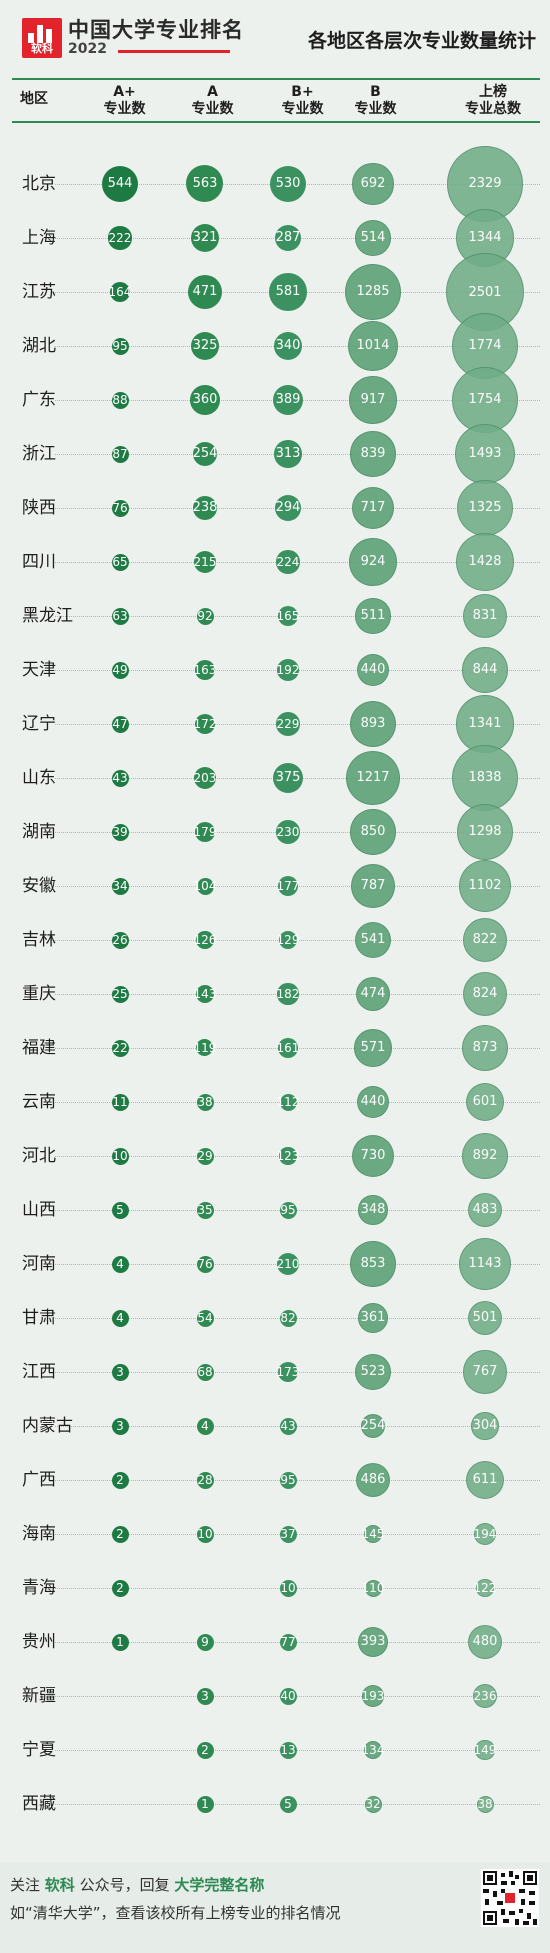 This screenshot has height=1953, width=550. Describe the element at coordinates (120, 238) in the screenshot. I see `bubble-aplus: 222` at that location.